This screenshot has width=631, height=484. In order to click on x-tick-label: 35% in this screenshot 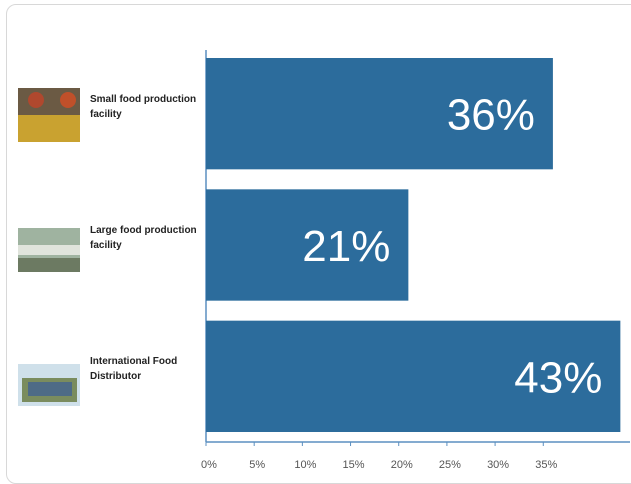, I will do `click(546, 465)`.